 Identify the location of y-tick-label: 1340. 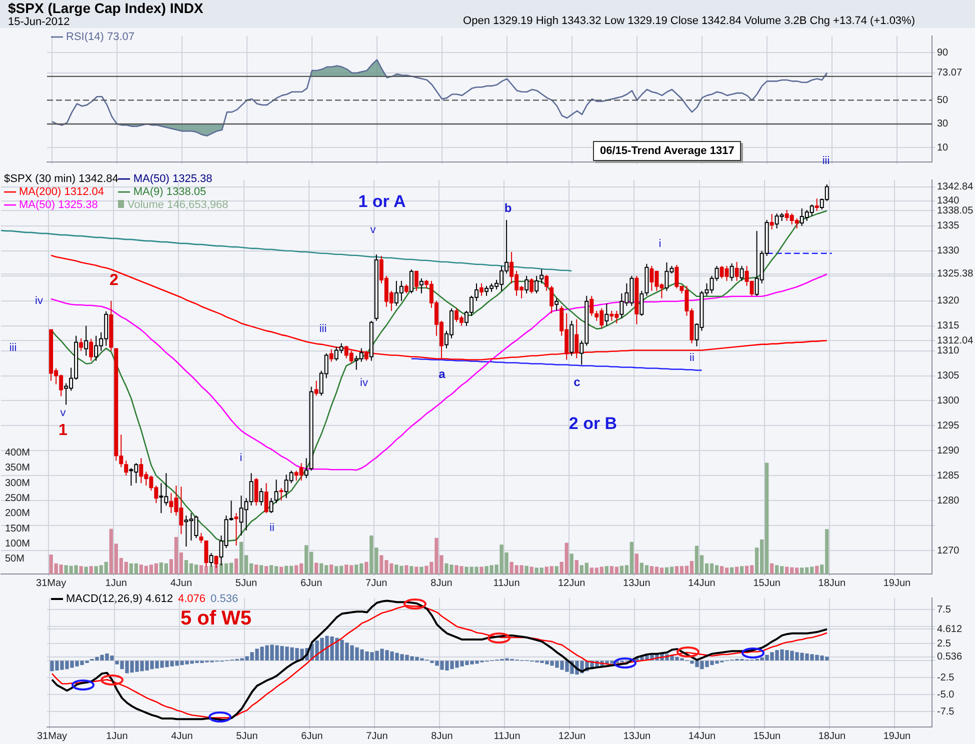
(948, 201).